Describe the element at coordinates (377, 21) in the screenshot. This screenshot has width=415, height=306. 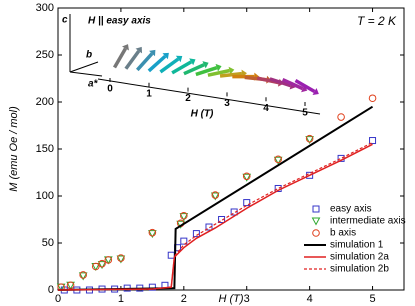
I see `temperature-annotation: T = 2 K` at that location.